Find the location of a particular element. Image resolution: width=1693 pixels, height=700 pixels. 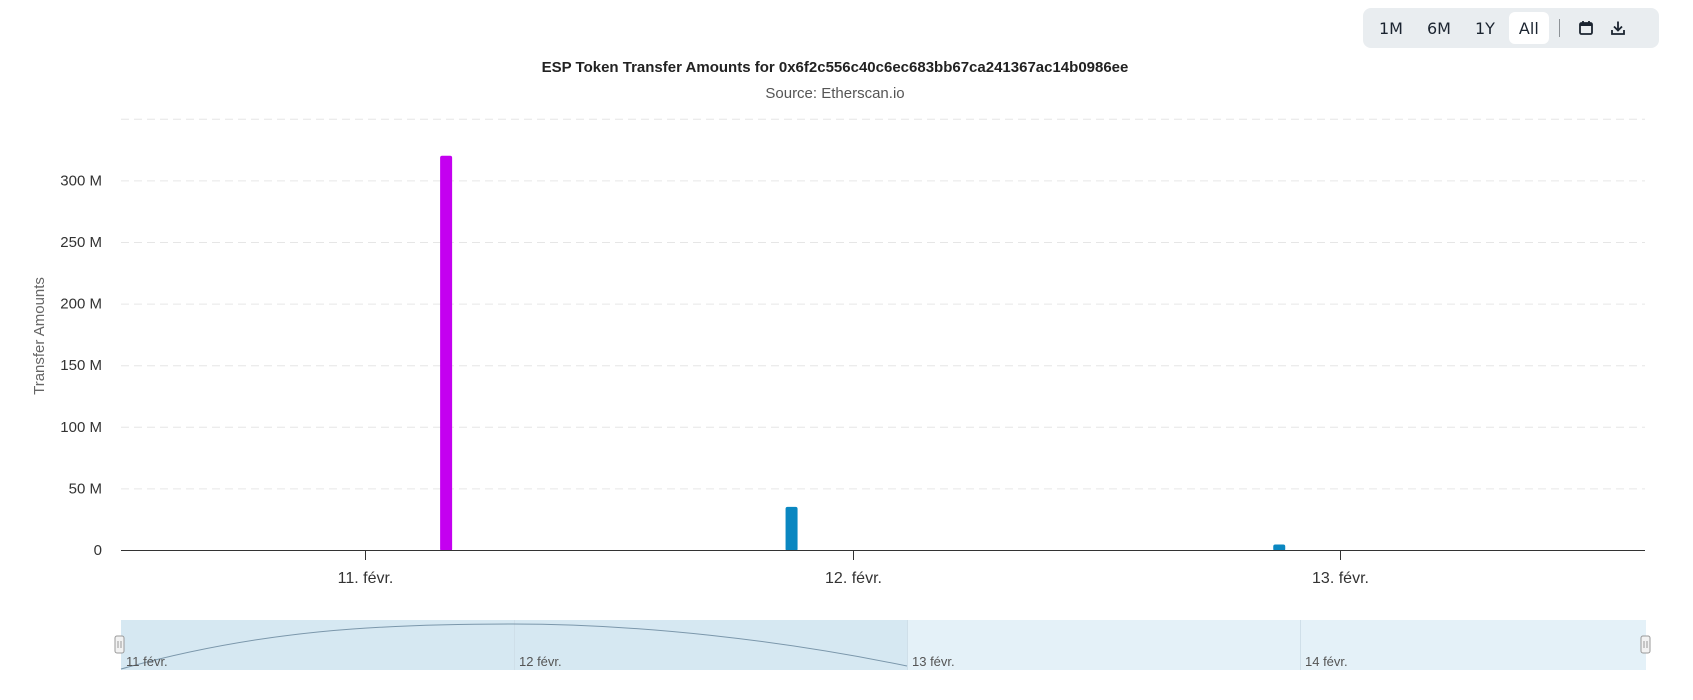

navigator-handle-left is located at coordinates (119, 644).